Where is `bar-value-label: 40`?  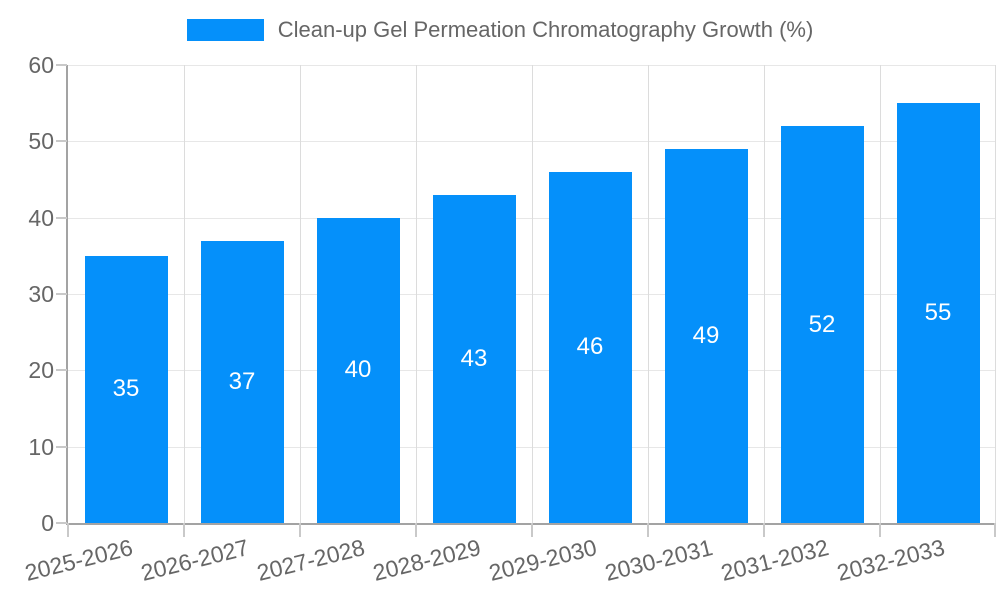 bar-value-label: 40 is located at coordinates (358, 370).